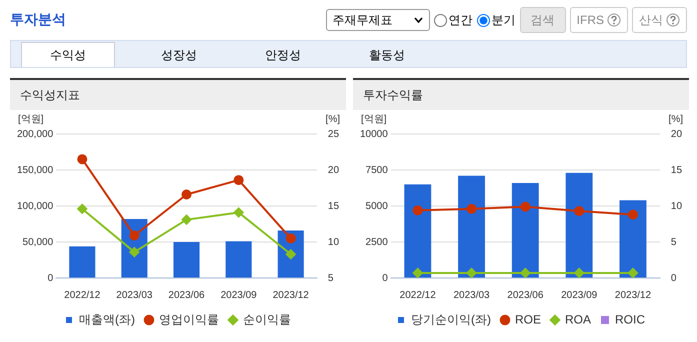  I want to click on chart-title: 투자수익률, so click(521, 95).